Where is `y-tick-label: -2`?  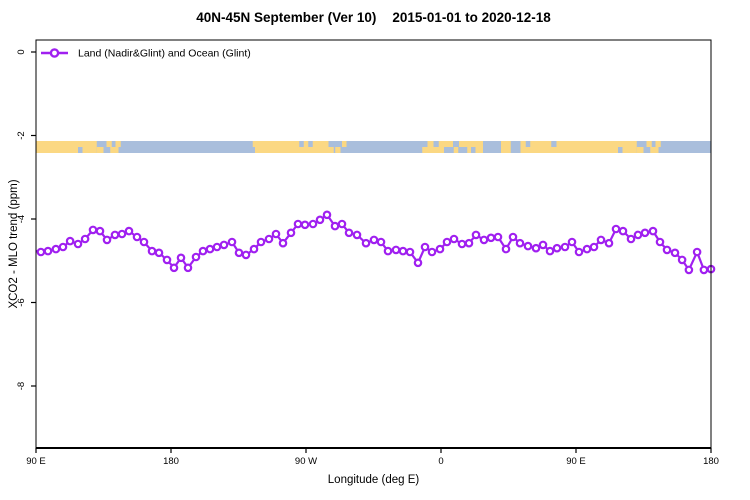 y-tick-label: -2 is located at coordinates (21, 135).